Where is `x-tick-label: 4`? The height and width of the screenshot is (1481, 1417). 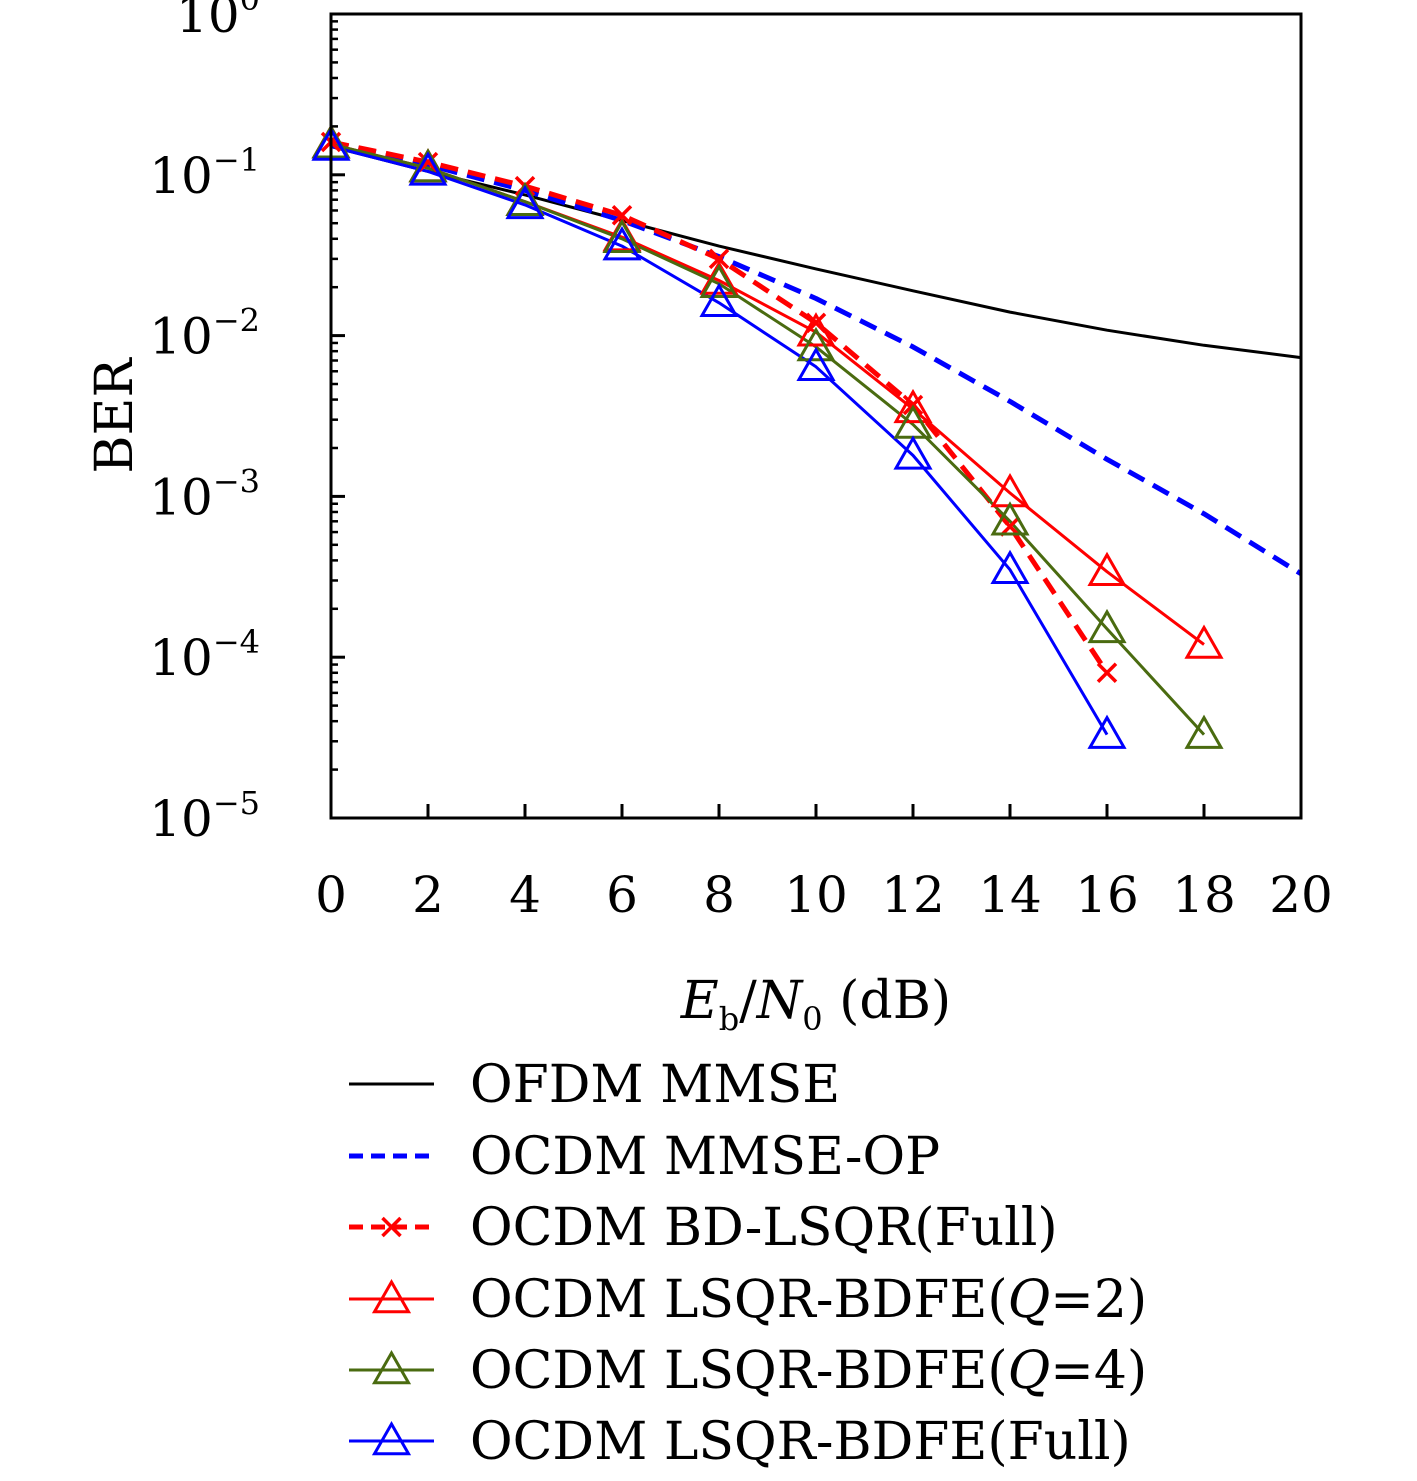 x-tick-label: 4 is located at coordinates (525, 895).